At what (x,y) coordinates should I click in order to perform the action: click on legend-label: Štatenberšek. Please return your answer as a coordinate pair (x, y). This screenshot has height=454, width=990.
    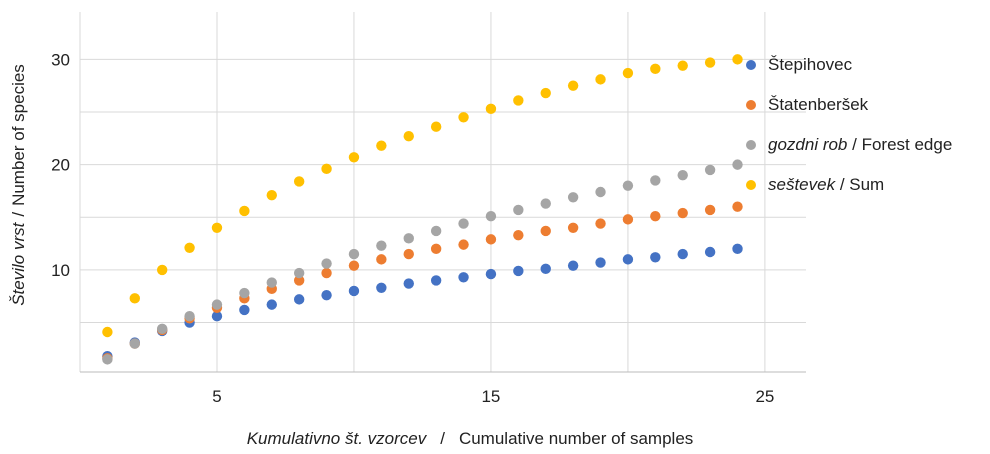
    Looking at the image, I should click on (818, 104).